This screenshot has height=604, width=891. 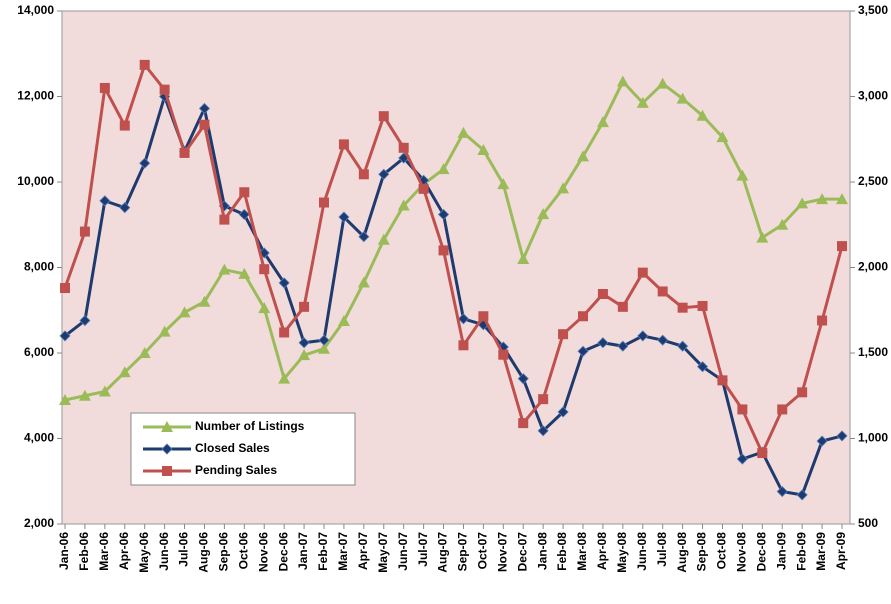 I want to click on x-tick-label: Apr-07, so click(x=363, y=551).